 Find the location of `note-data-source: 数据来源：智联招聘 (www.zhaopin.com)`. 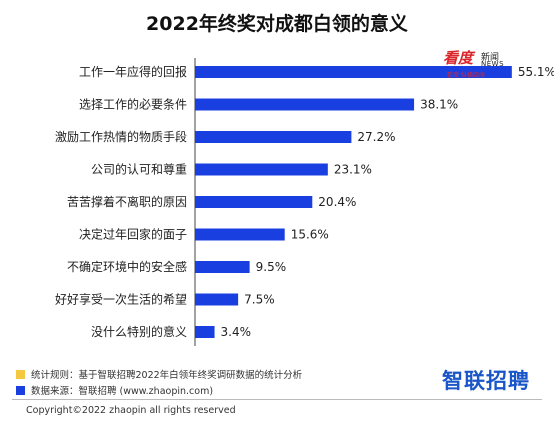

note-data-source: 数据来源：智联招聘 (www.zhaopin.com) is located at coordinates (114, 390).